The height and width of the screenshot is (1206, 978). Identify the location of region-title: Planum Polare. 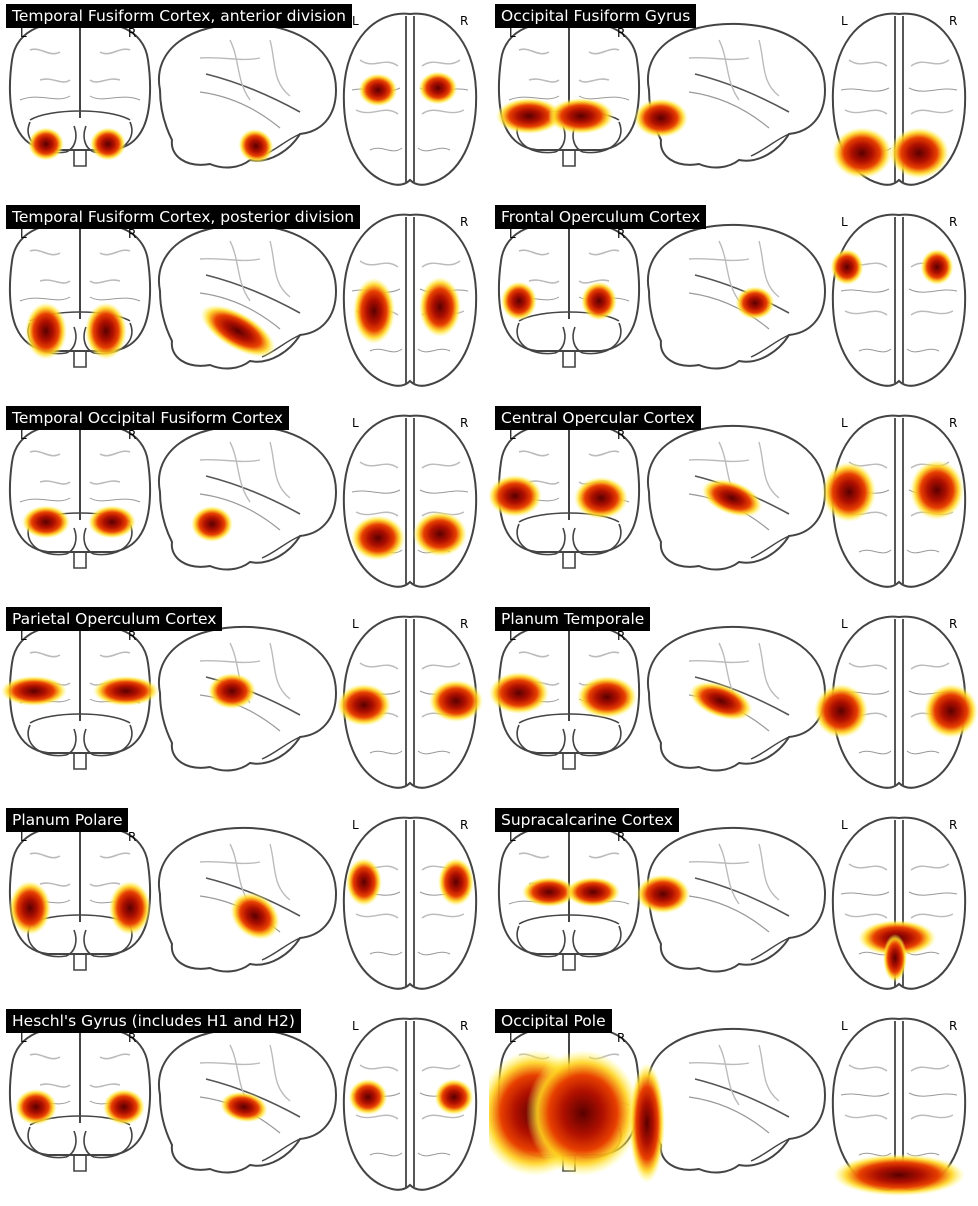
(67, 820).